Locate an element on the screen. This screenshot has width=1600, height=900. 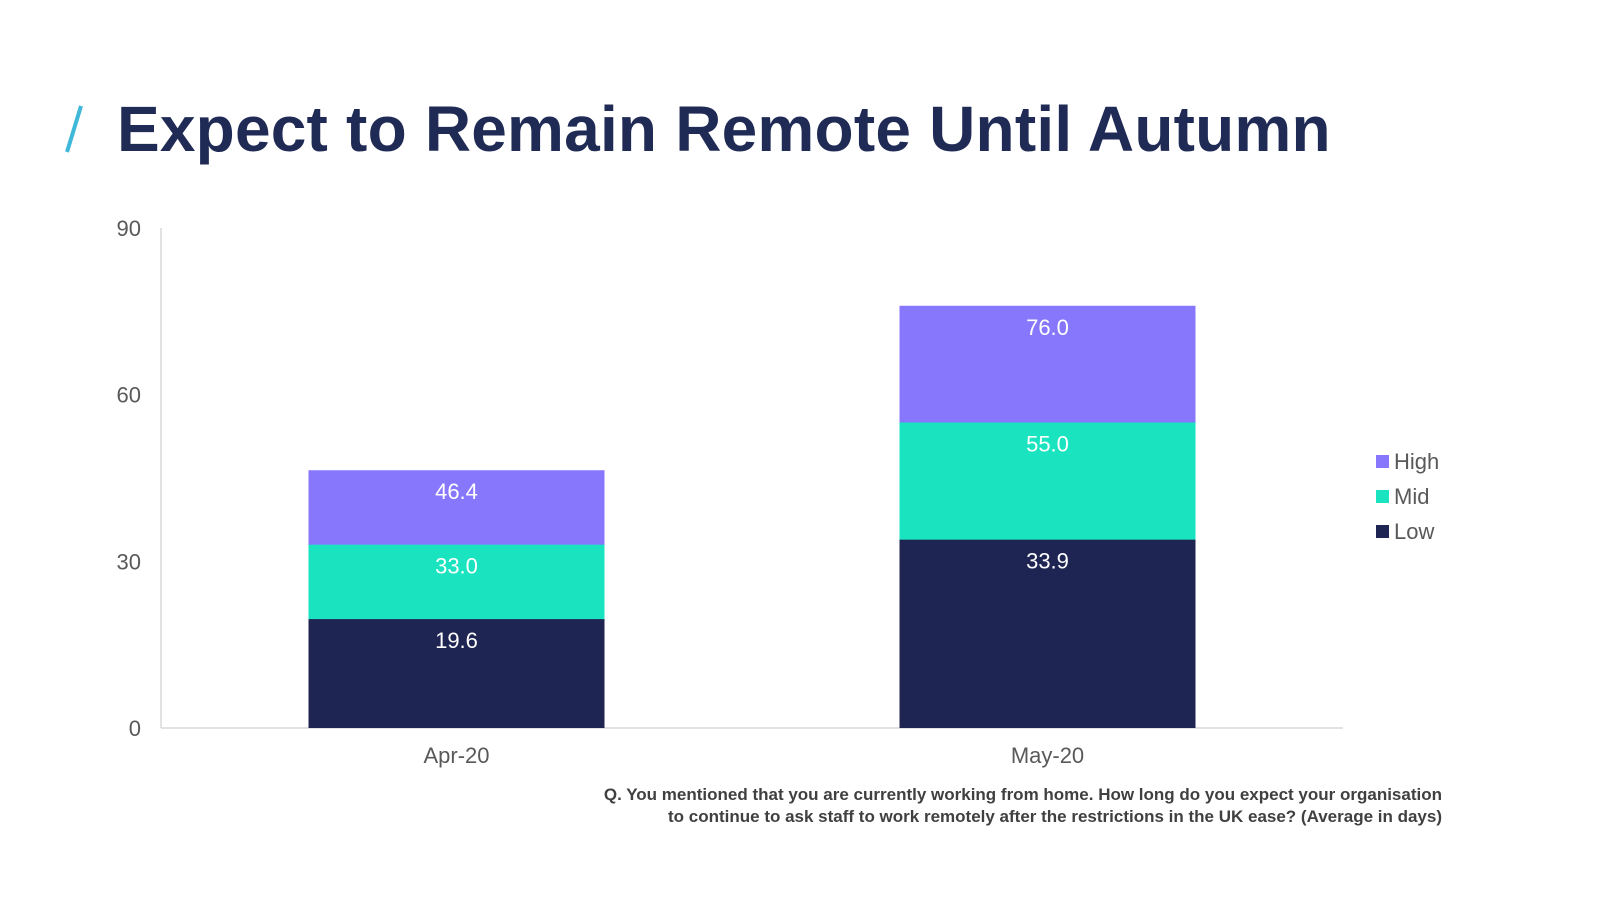
x-tick-label: Apr-20 is located at coordinates (456, 755).